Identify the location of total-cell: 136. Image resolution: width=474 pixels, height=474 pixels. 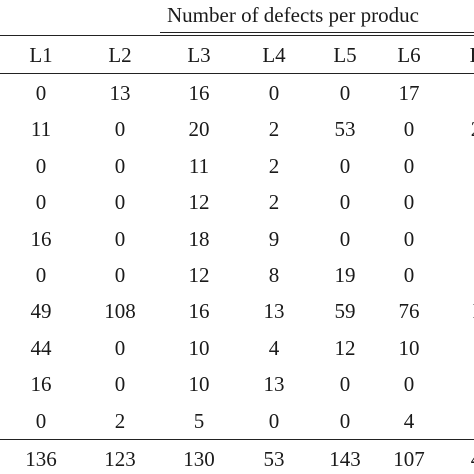
(41, 459).